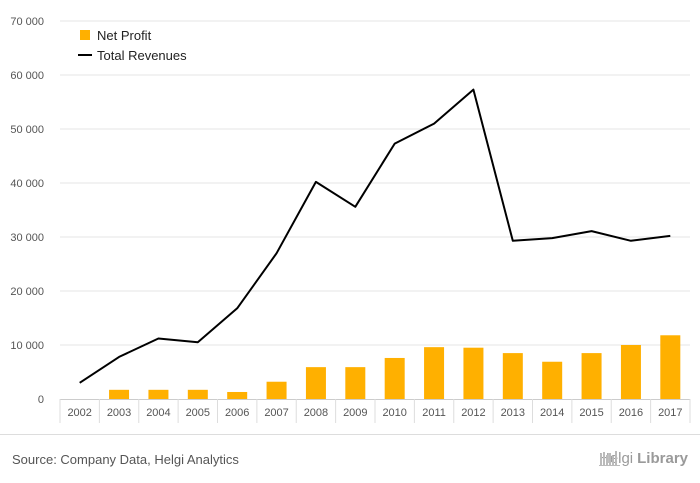 The width and height of the screenshot is (700, 483). I want to click on bars-layer, so click(395, 367).